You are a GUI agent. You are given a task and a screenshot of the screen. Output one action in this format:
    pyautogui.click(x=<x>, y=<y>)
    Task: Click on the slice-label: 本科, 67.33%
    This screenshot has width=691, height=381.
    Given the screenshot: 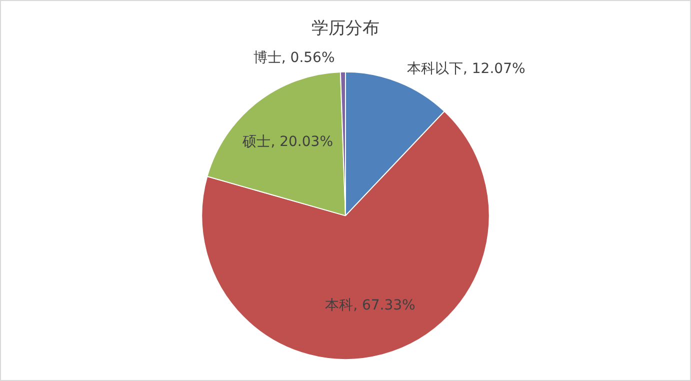 What is the action you would take?
    pyautogui.click(x=370, y=305)
    